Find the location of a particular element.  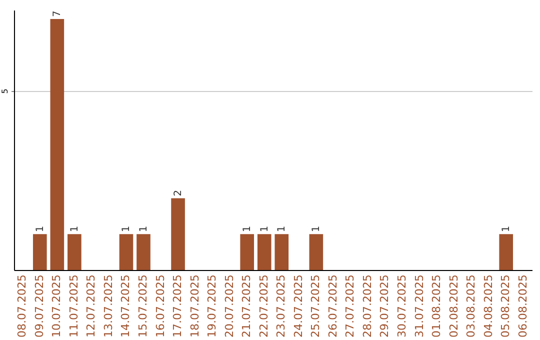

data-label: 2 is located at coordinates (178, 193).